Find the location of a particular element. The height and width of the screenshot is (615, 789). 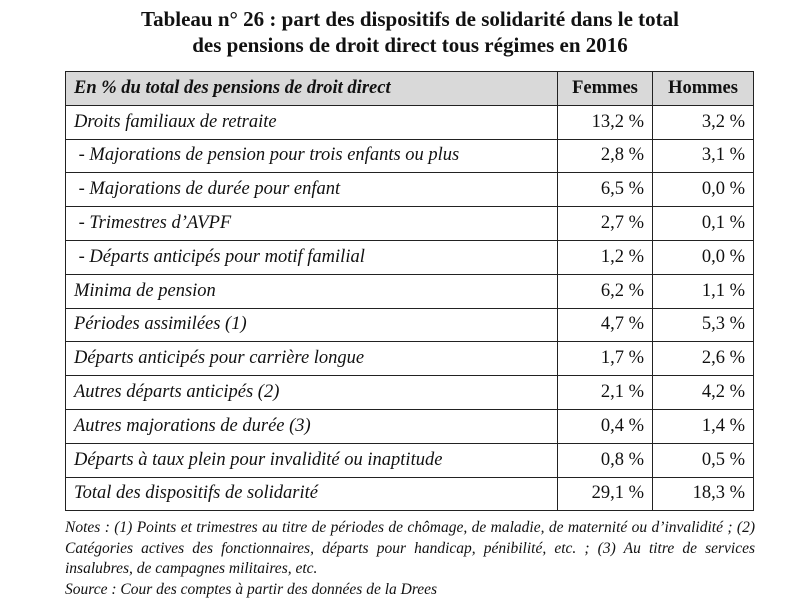

value-femmes: 4,7 % is located at coordinates (605, 325).